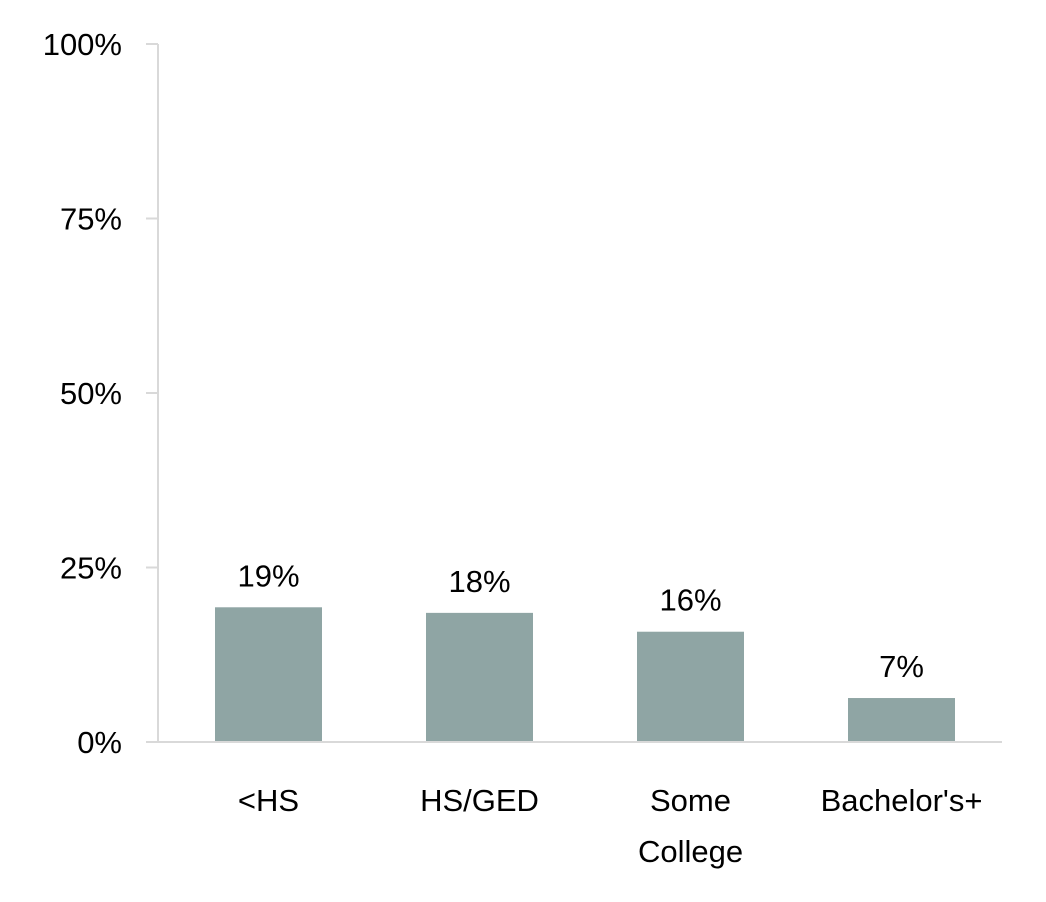 This screenshot has height=902, width=1046. Describe the element at coordinates (690, 600) in the screenshot. I see `data-label: 16%` at that location.